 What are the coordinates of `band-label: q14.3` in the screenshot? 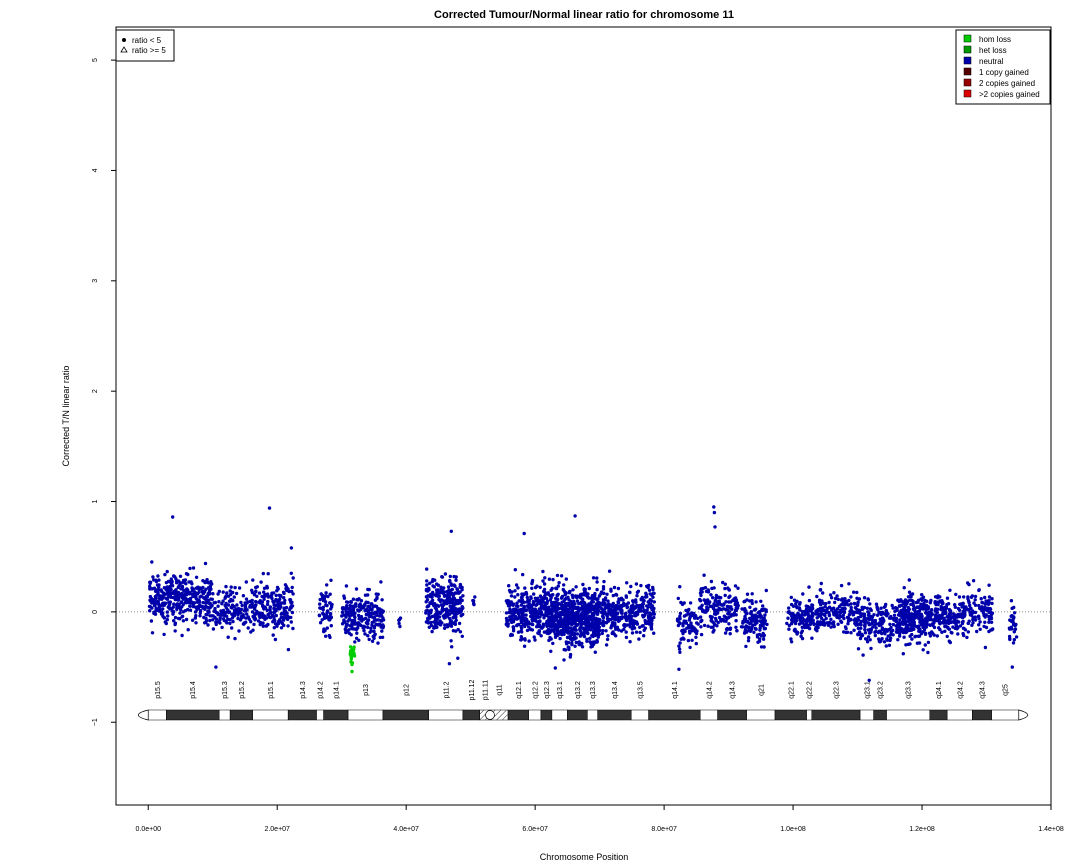 It's located at (733, 690).